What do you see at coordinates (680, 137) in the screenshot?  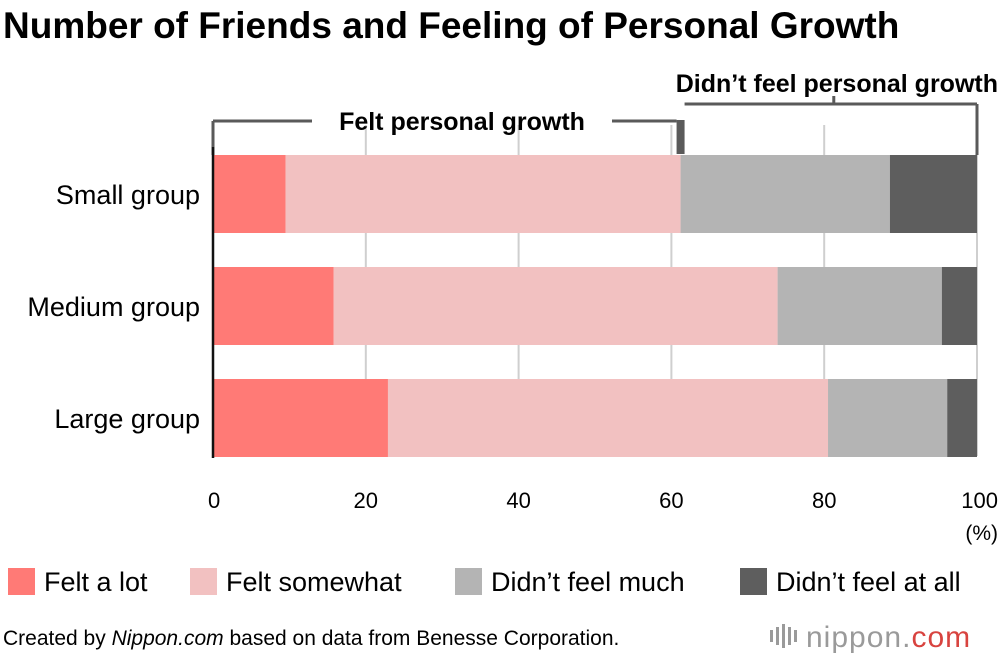 I see `bracket-divider` at bounding box center [680, 137].